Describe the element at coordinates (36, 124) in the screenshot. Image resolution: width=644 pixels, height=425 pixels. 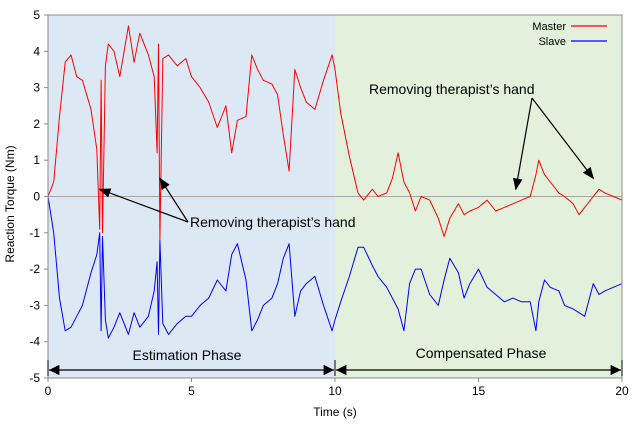
I see `y-tick-label: 2` at that location.